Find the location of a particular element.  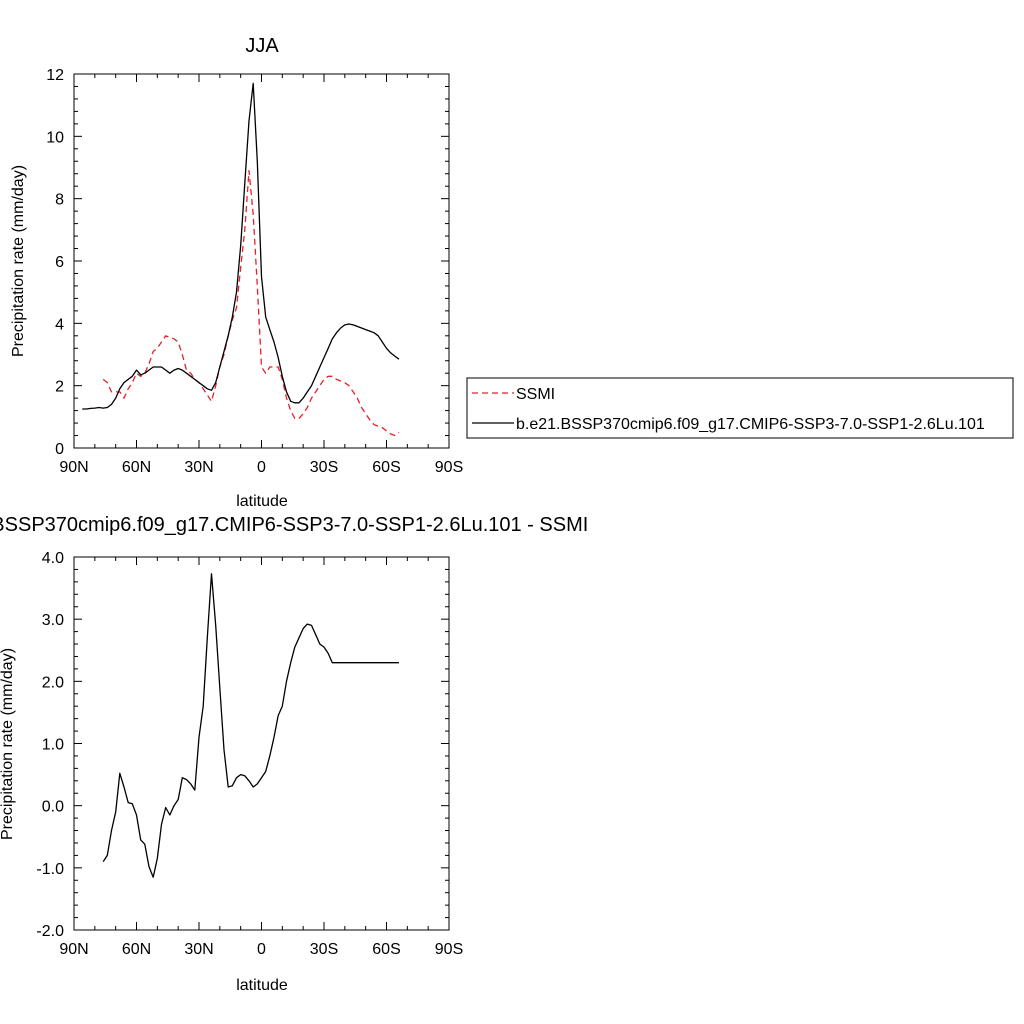

top-y-tick-label: 2 is located at coordinates (59, 387).